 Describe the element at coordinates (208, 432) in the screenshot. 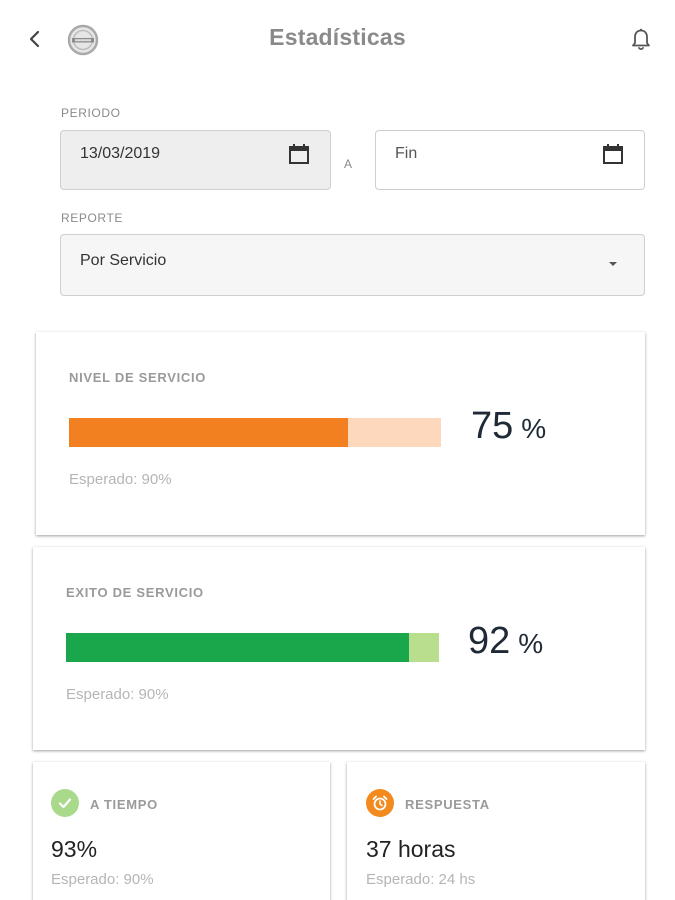

I see `service-level-progress-fill` at that location.